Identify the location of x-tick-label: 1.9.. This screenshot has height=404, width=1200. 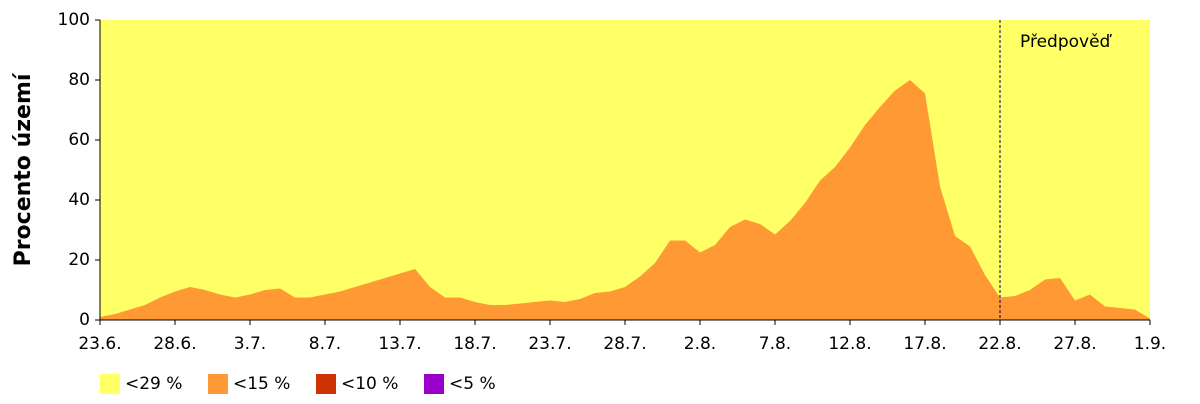
(1150, 344).